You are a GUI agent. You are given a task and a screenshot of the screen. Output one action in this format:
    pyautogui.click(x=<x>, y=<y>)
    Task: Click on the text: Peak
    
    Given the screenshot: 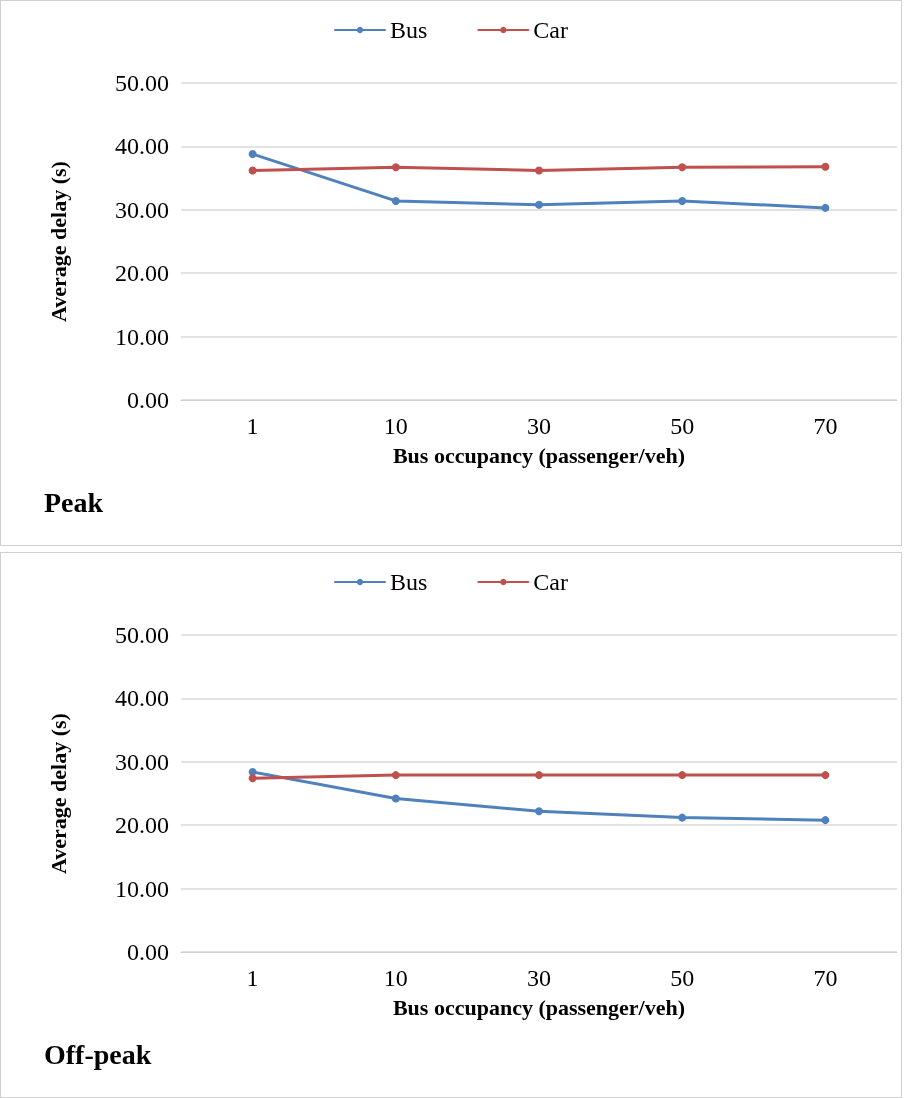 What is the action you would take?
    pyautogui.click(x=74, y=502)
    